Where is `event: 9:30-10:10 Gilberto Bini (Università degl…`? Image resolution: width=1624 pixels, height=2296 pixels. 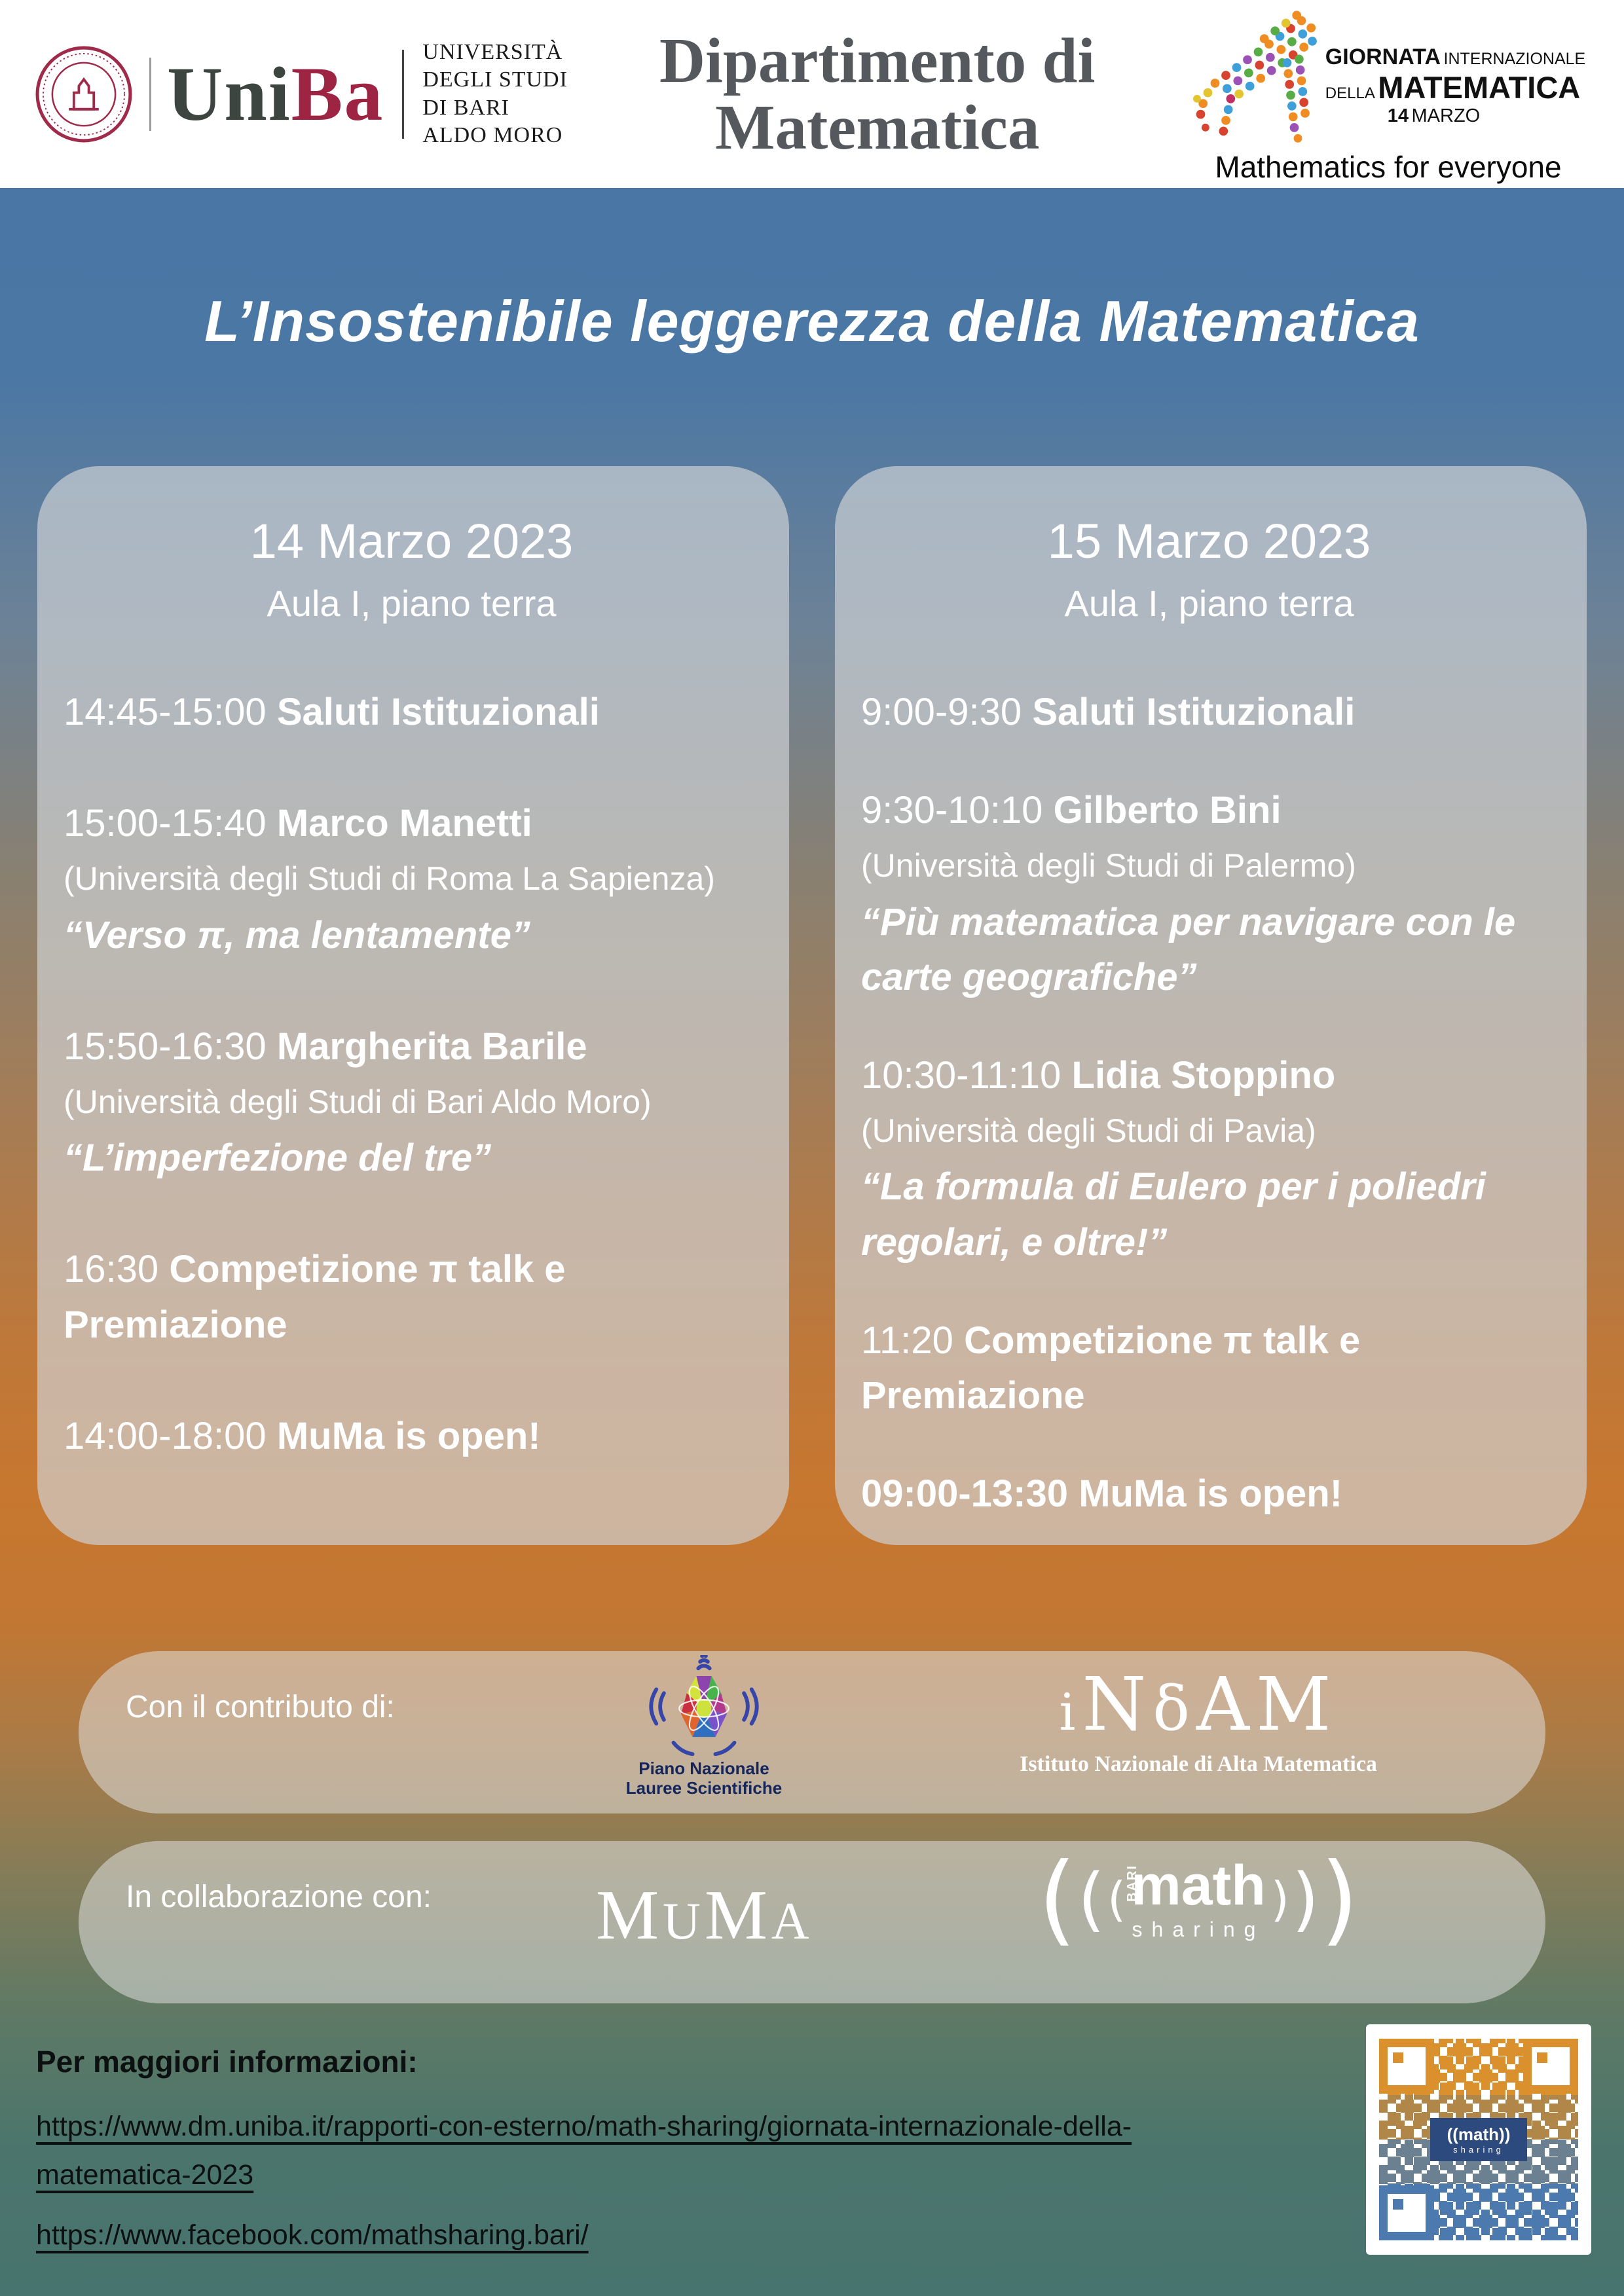 event: 9:30-10:10 Gilberto Bini (Università degl… is located at coordinates (1209, 894).